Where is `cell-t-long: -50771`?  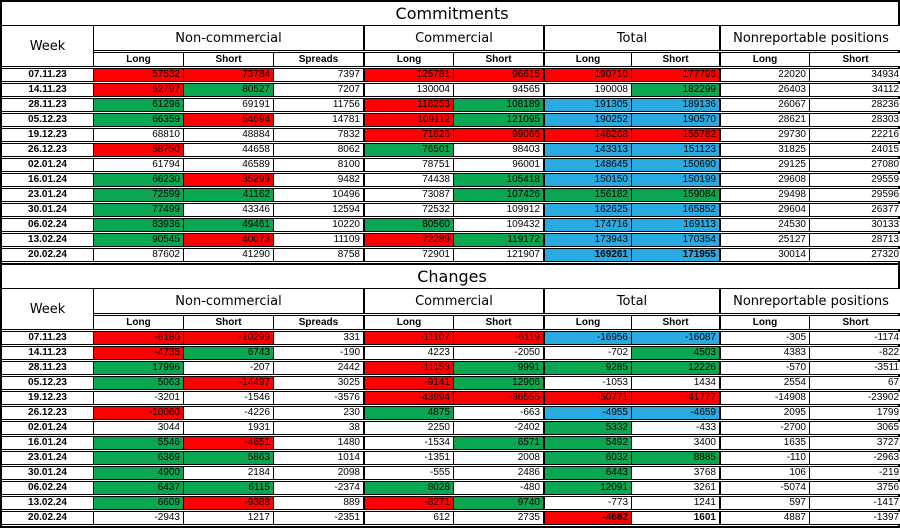 cell-t-long: -50771 is located at coordinates (588, 398).